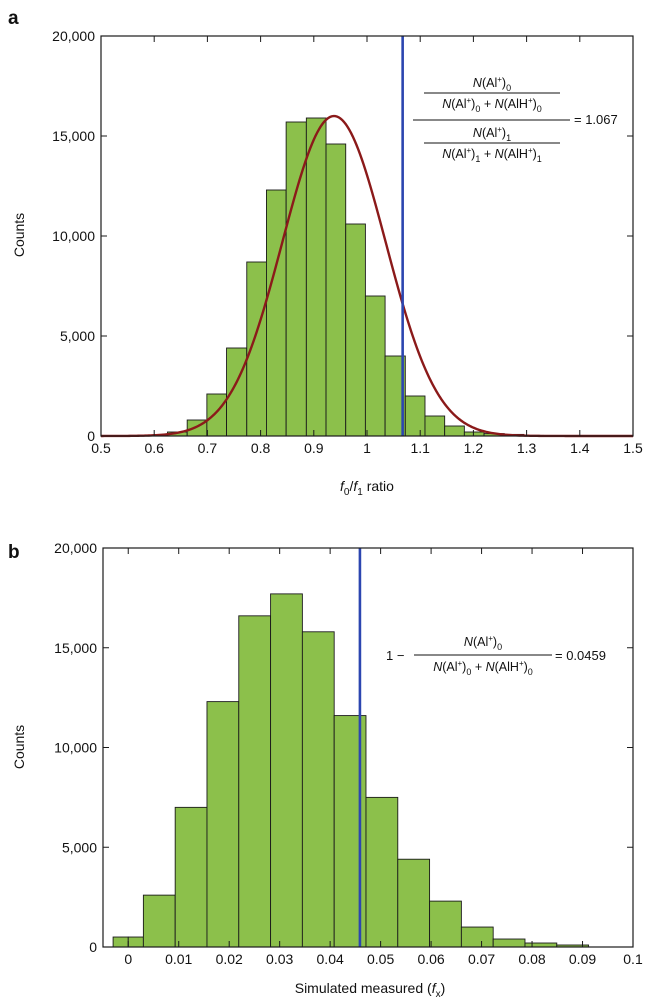  Describe the element at coordinates (633, 448) in the screenshot. I see `x-tick-label: 1.5` at that location.